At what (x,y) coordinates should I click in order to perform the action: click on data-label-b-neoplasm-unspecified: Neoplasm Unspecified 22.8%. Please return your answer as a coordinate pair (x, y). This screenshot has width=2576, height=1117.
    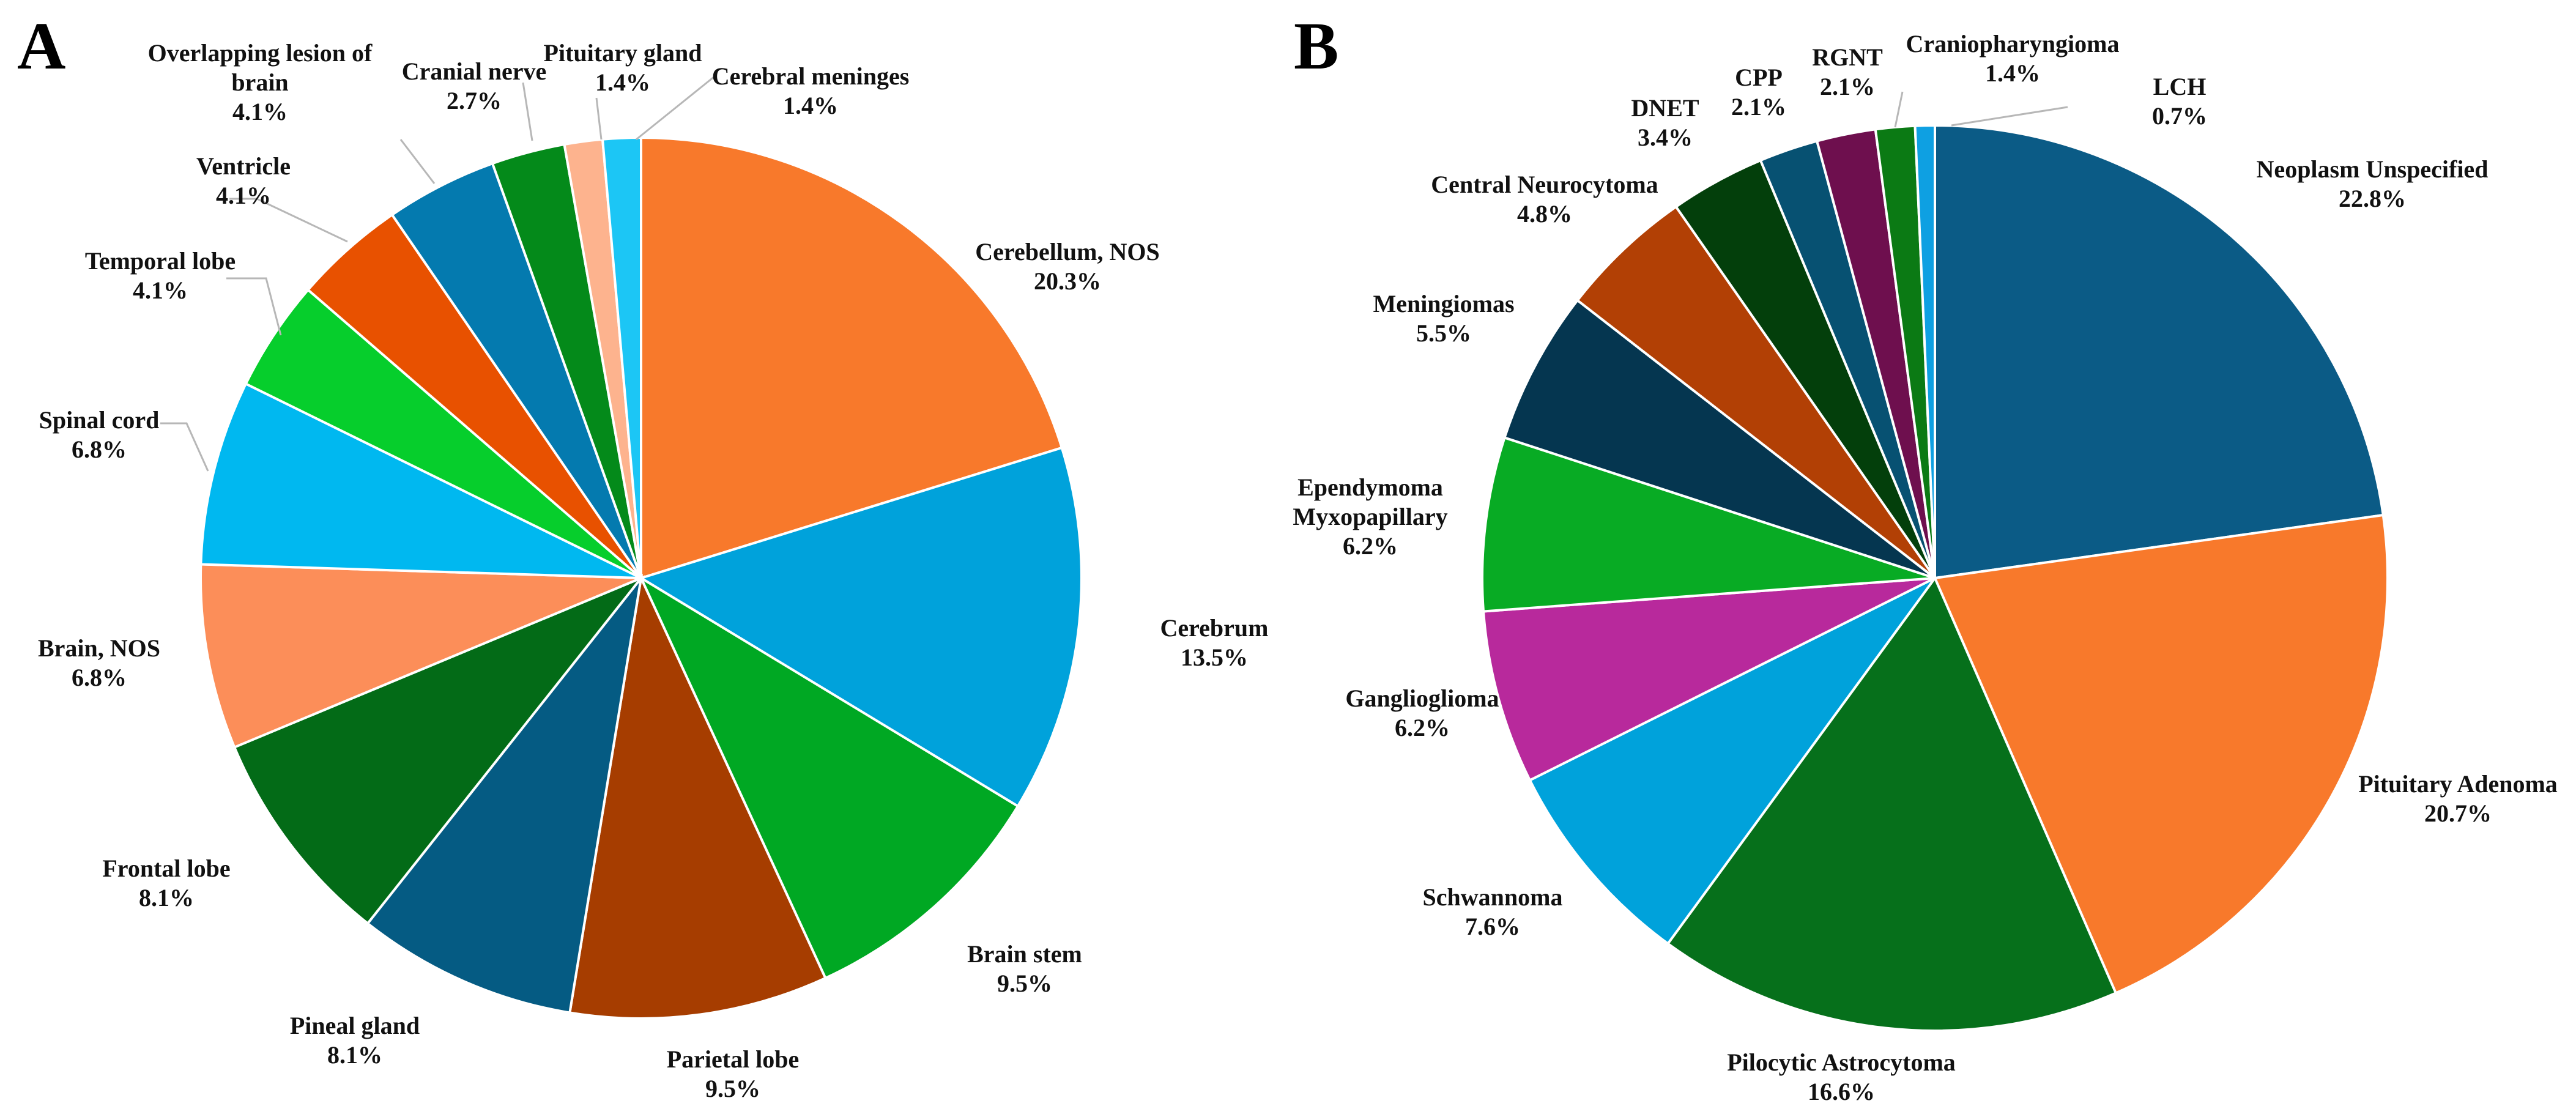
    Looking at the image, I should click on (2373, 183).